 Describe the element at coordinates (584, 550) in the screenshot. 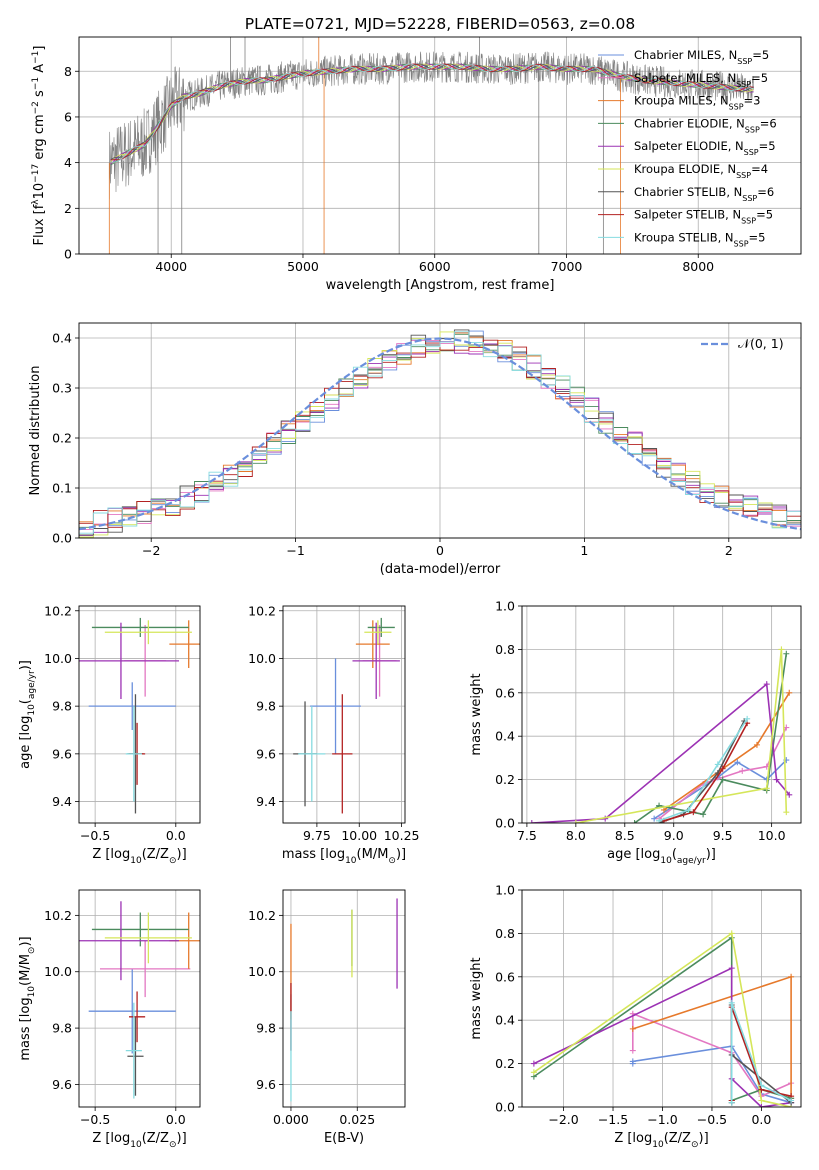

I see `x-tick-label: 1` at that location.